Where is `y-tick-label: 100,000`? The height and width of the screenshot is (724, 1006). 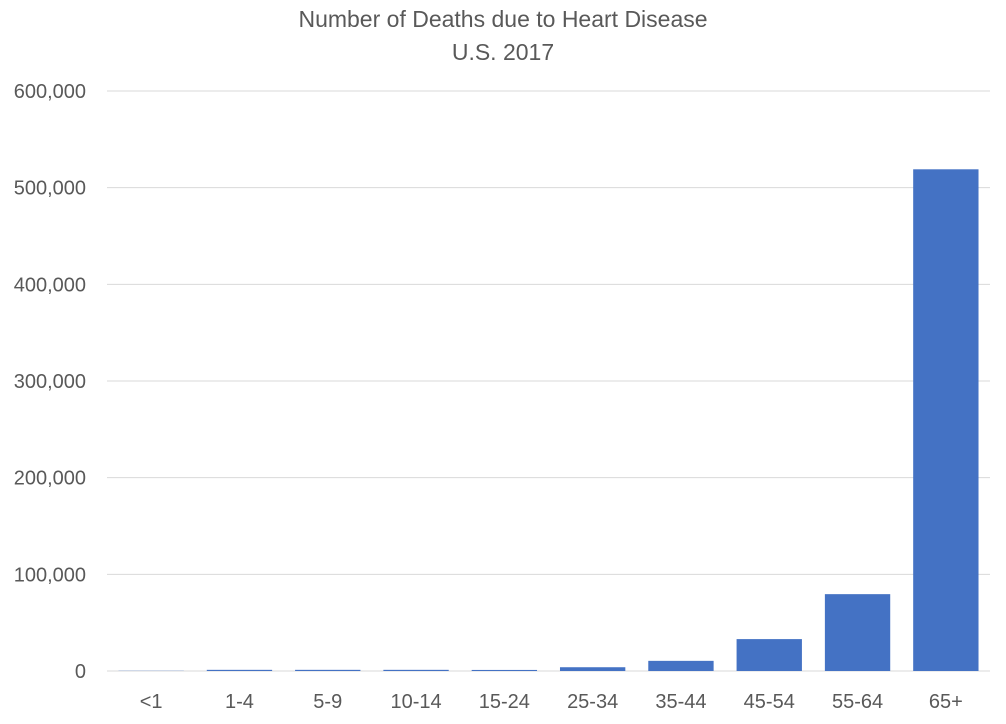
y-tick-label: 100,000 is located at coordinates (50, 575).